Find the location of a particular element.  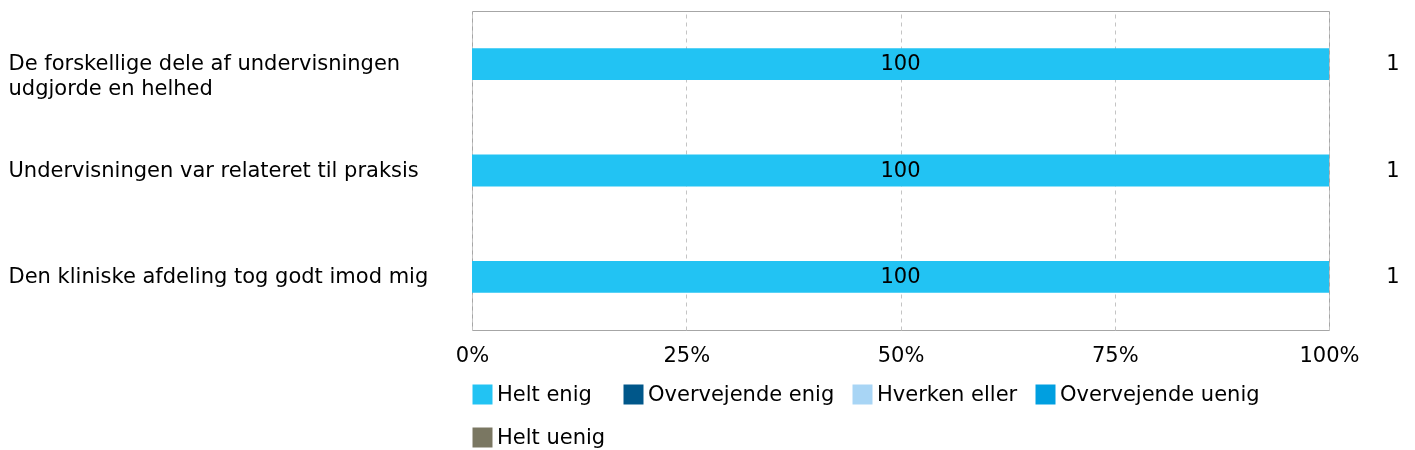

legend-label: Overvejende uenig is located at coordinates (1160, 393).